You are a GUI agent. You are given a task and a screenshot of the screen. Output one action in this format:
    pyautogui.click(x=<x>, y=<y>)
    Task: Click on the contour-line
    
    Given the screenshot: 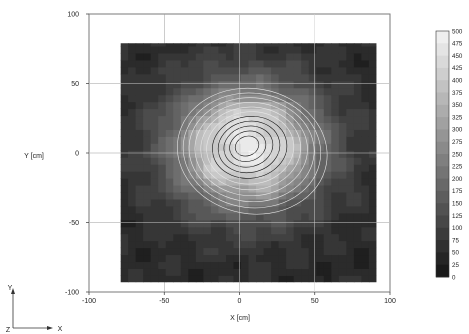 What is the action you would take?
    pyautogui.click(x=248, y=146)
    